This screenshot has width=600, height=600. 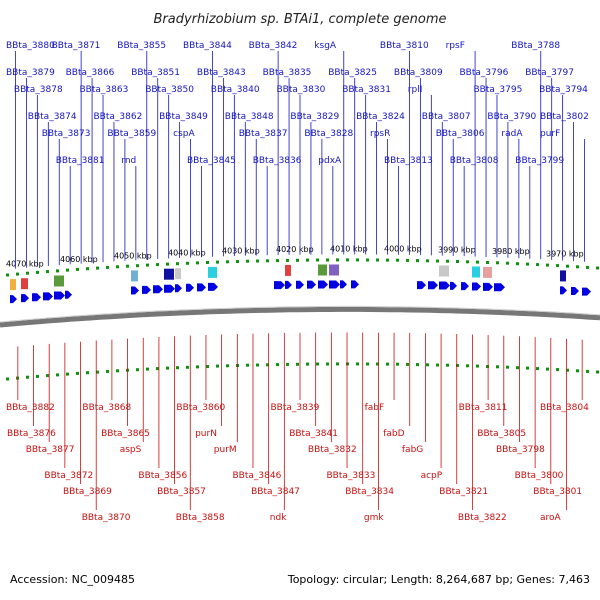 I want to click on gene-label: BBta_3845, so click(x=211, y=161).